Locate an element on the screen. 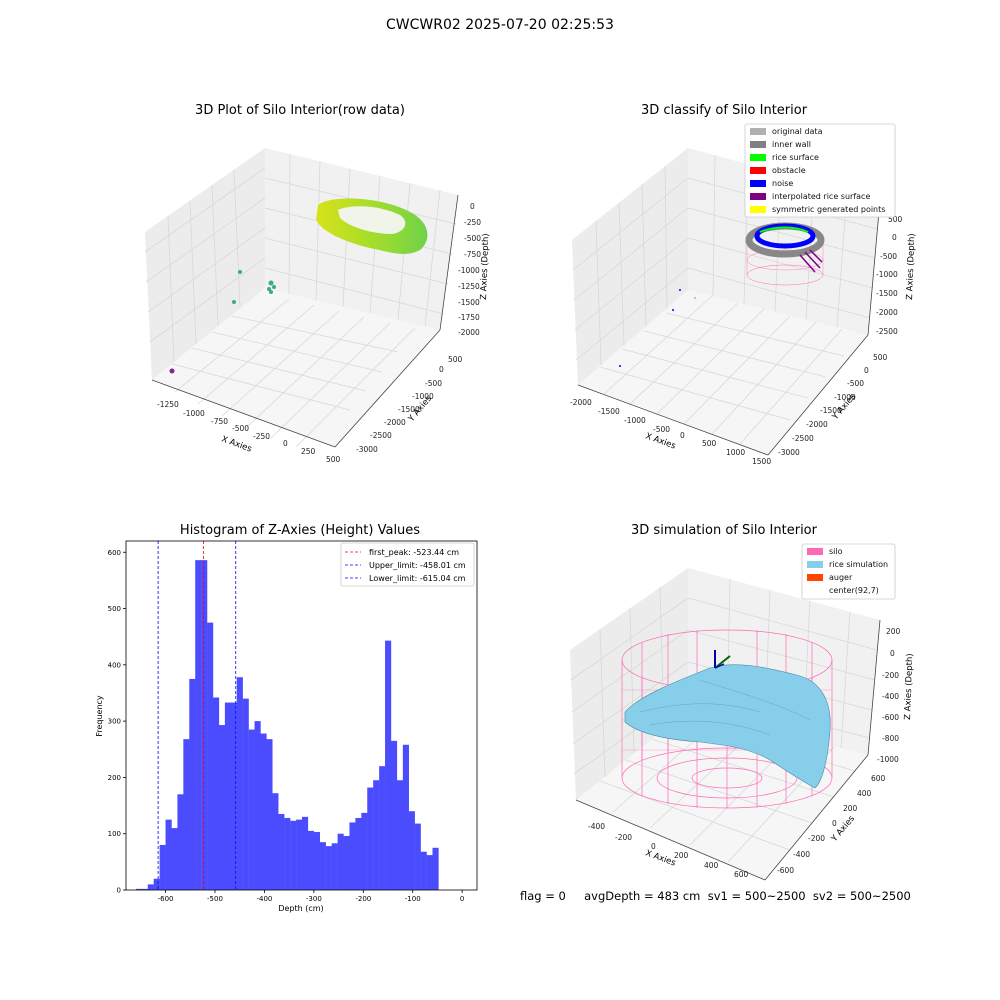  legend-label-interpolated: interpolated rice surface is located at coordinates (821, 196).